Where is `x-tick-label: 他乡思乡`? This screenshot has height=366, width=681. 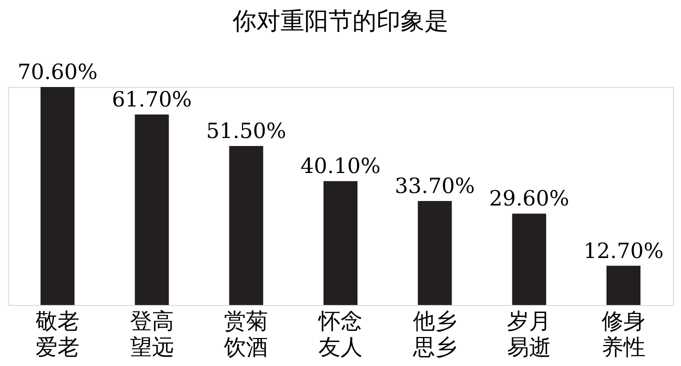
x-tick-label: 他乡思乡 is located at coordinates (434, 335).